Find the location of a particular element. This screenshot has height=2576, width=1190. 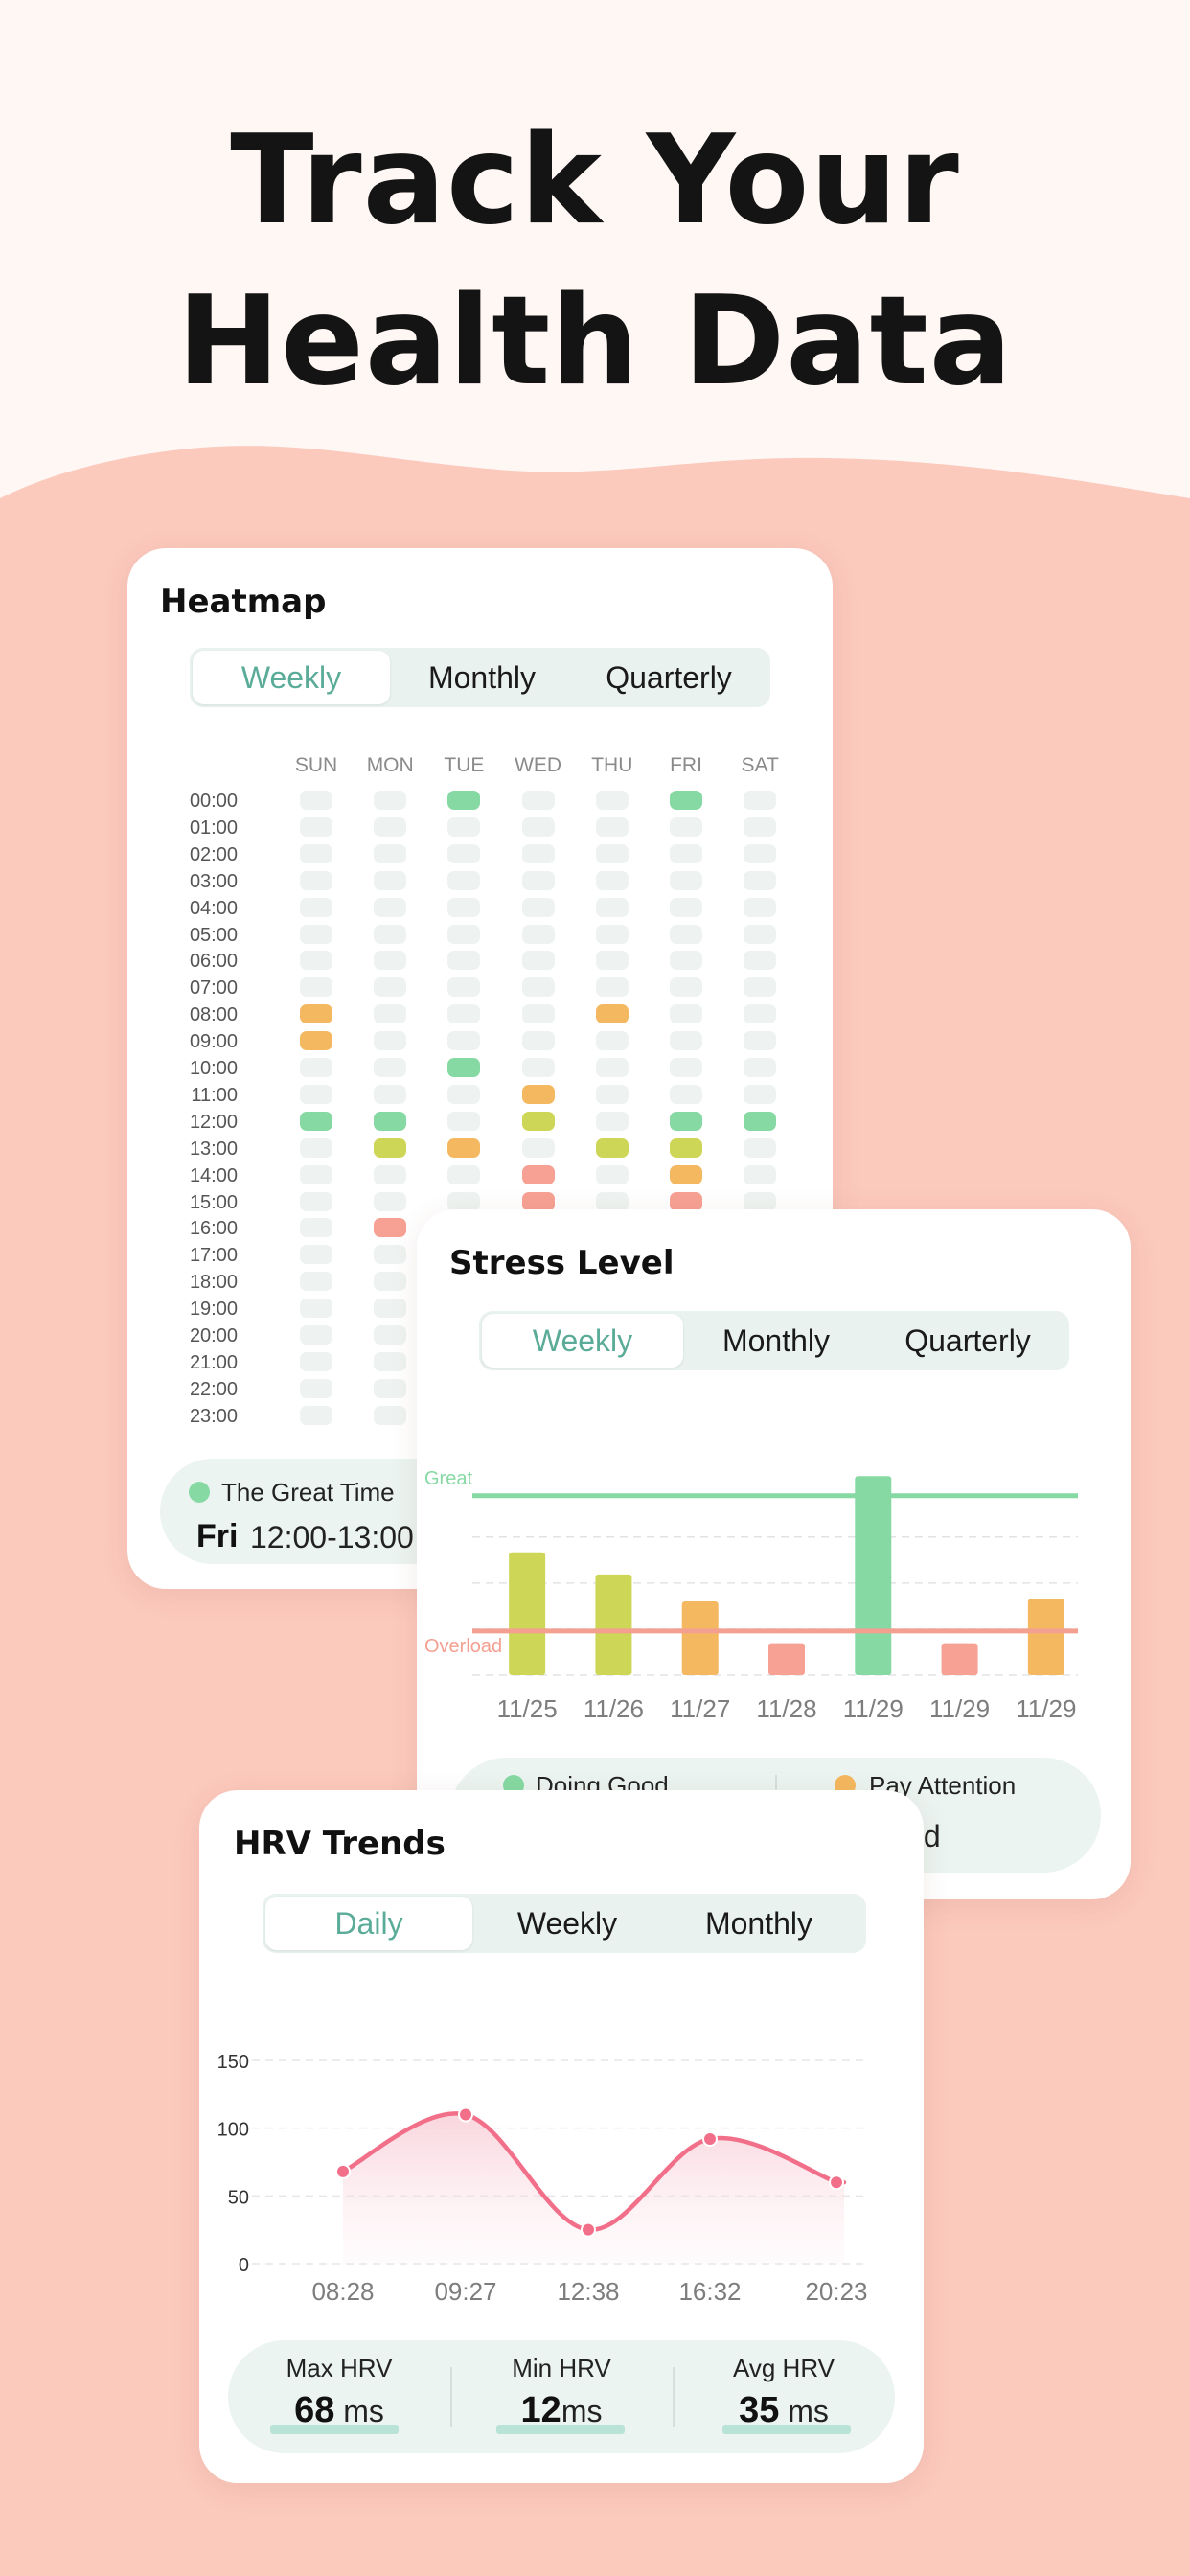

tab-quarterly: Quarterly is located at coordinates (968, 1341).